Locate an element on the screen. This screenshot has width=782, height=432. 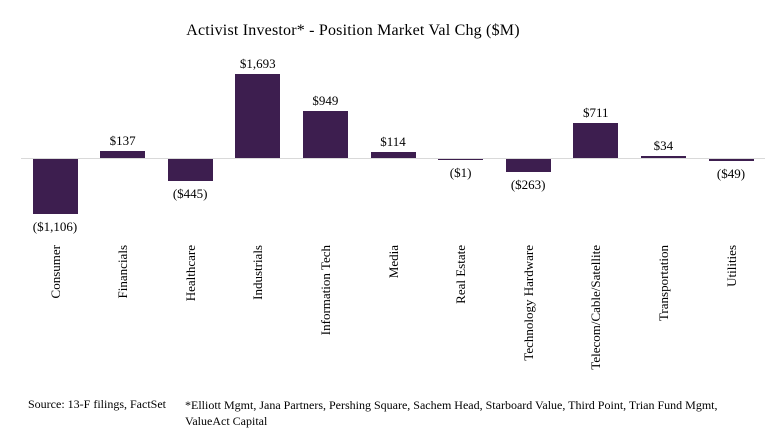
bar-transportation is located at coordinates (663, 157).